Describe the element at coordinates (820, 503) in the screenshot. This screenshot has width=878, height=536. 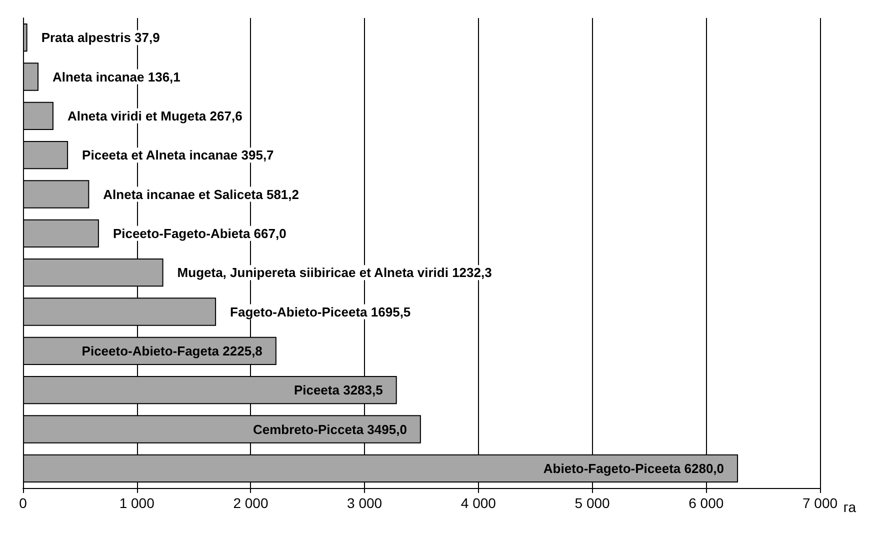
I see `x-tick-label: 7 000` at that location.